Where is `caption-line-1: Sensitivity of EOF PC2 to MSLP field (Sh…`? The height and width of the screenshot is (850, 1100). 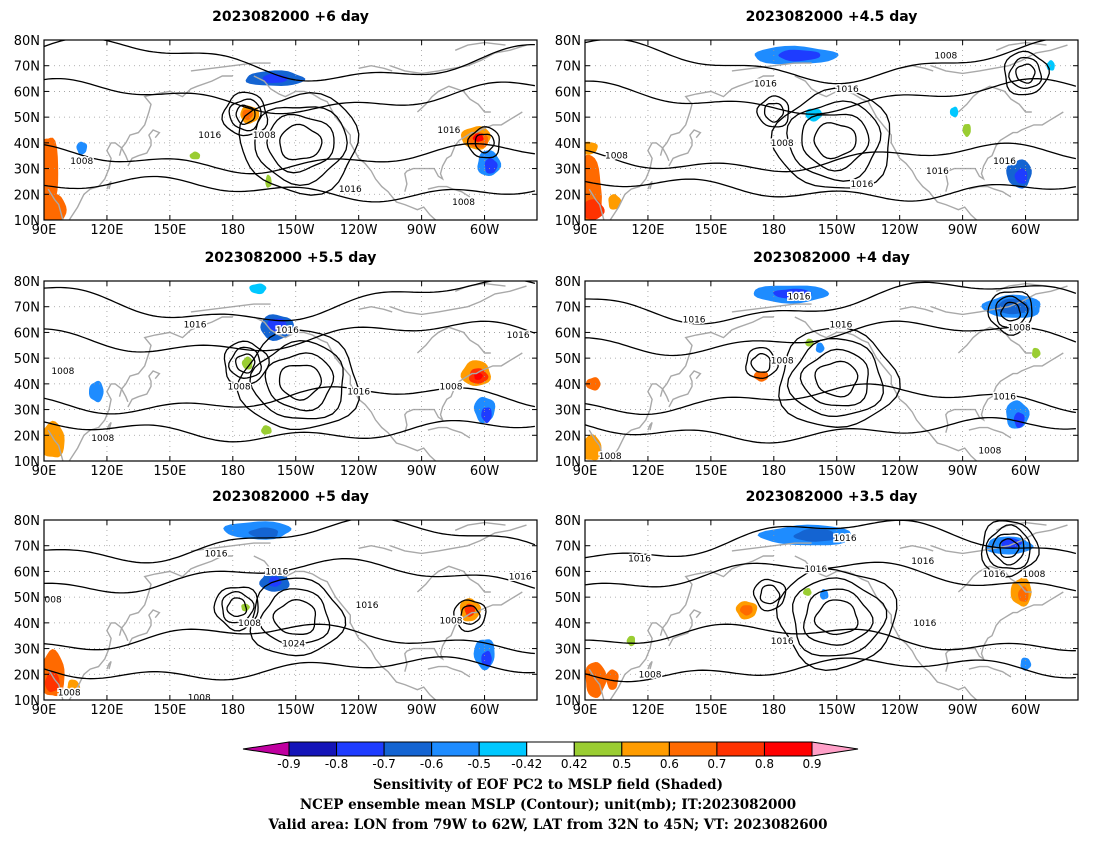
caption-line-1: Sensitivity of EOF PC2 to MSLP field (Sh… is located at coordinates (548, 785).